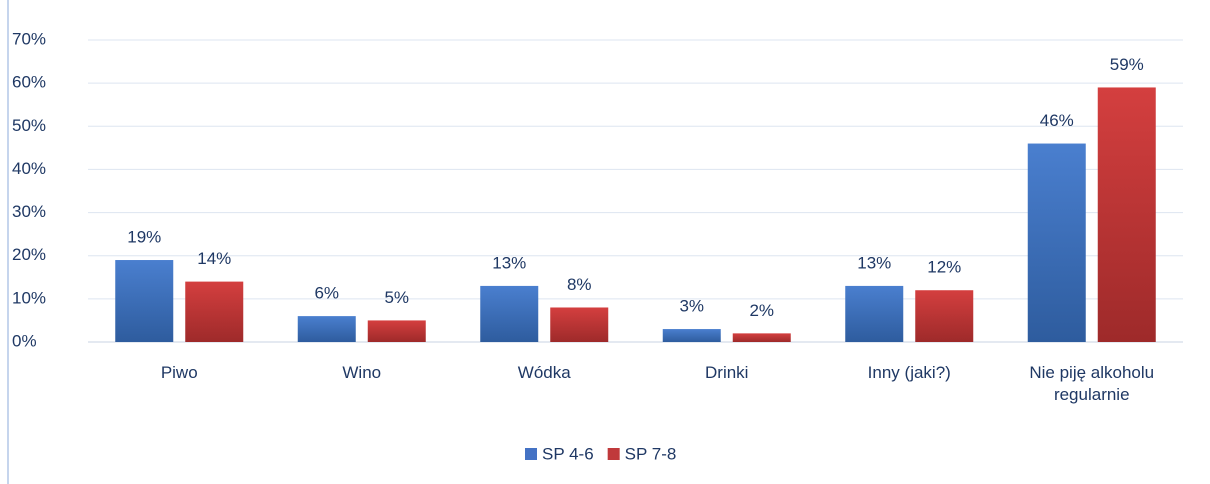 This screenshot has width=1210, height=484. I want to click on x-tick-label: Wino, so click(362, 372).